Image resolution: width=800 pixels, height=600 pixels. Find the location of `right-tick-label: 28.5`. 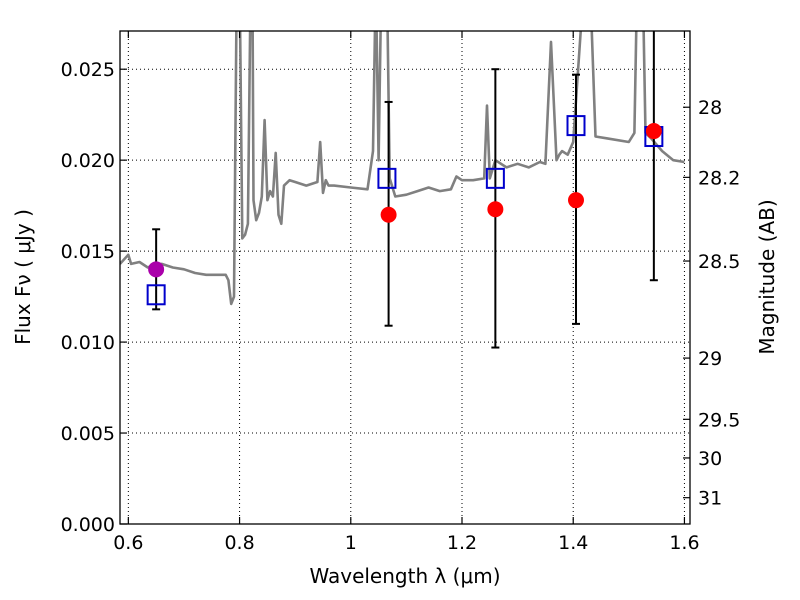

right-tick-label: 28.5 is located at coordinates (719, 262).